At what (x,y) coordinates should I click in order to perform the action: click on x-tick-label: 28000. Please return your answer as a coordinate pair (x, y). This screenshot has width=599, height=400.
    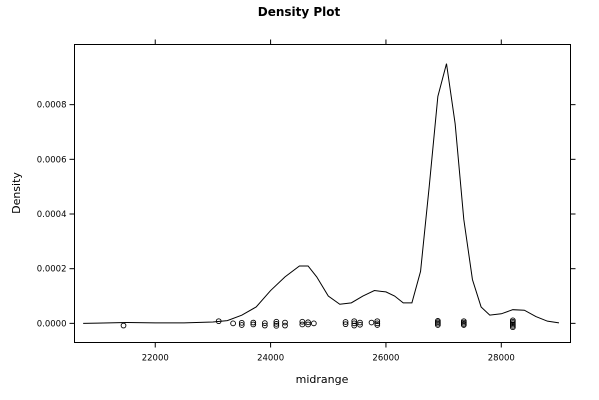
    Looking at the image, I should click on (501, 359).